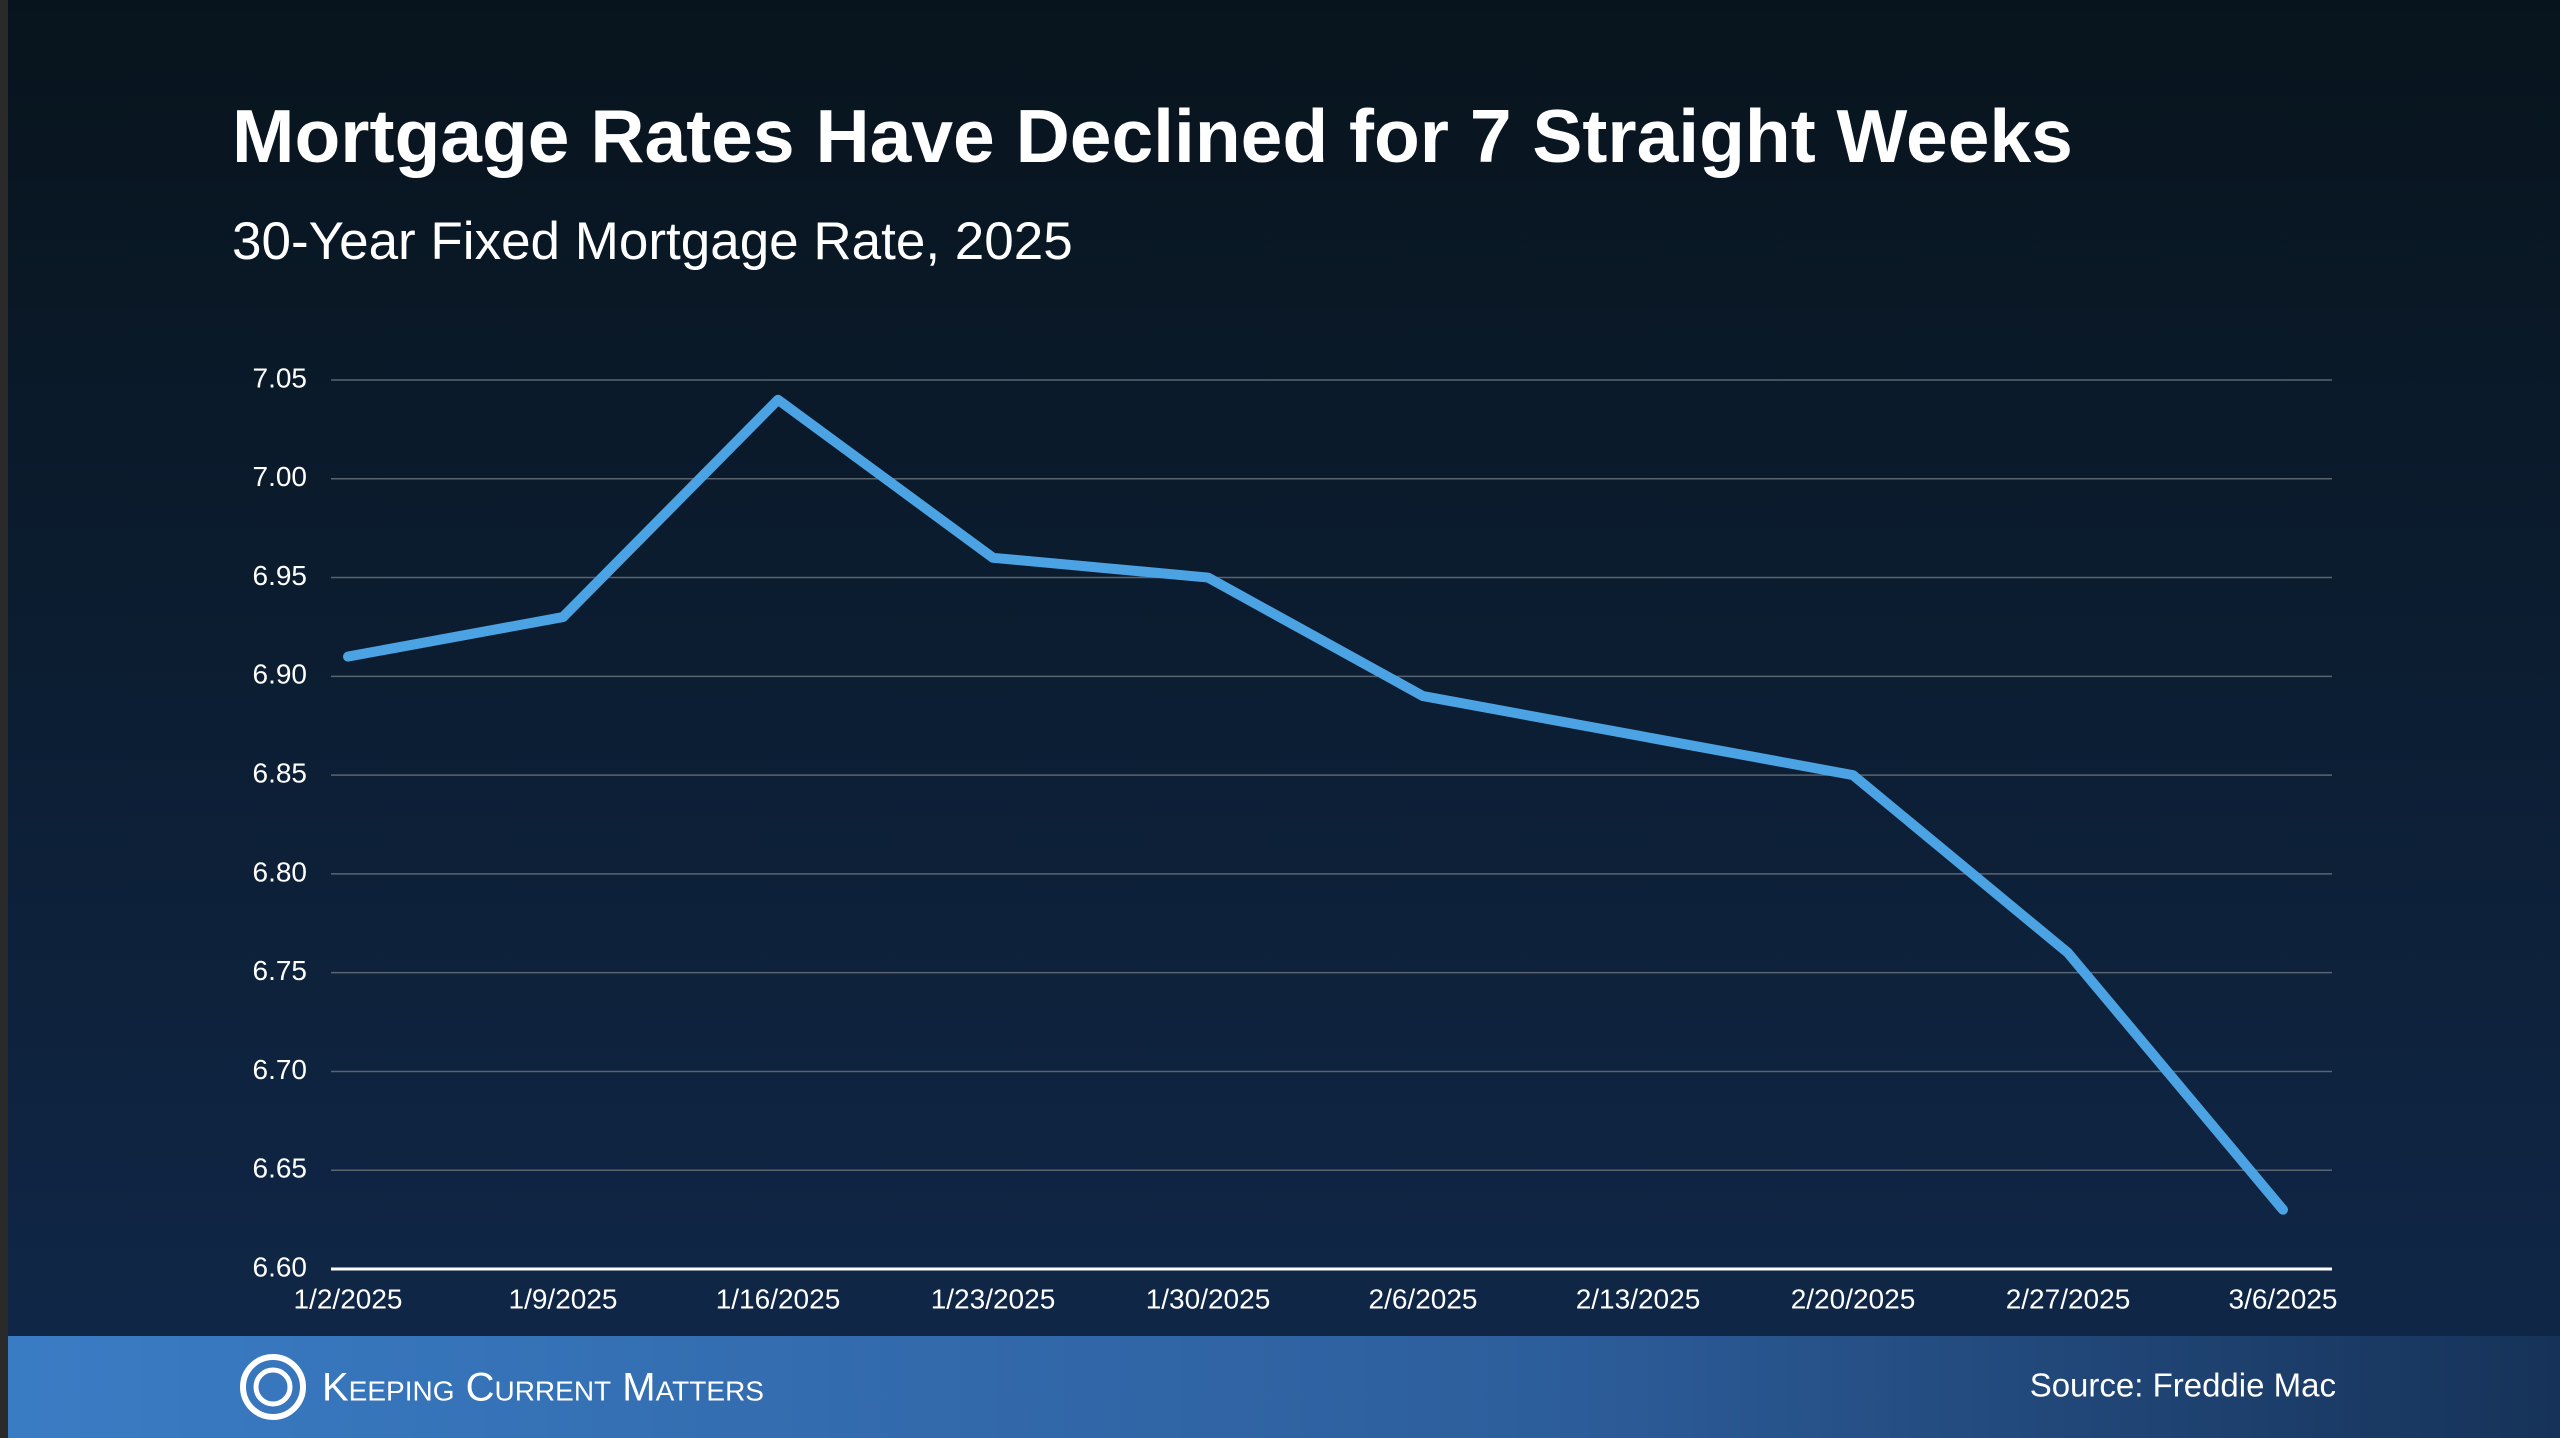 The width and height of the screenshot is (2560, 1438). Describe the element at coordinates (652, 241) in the screenshot. I see `chart-subtitle: 30-Year Fixed Mortgage Rate, 2025` at that location.